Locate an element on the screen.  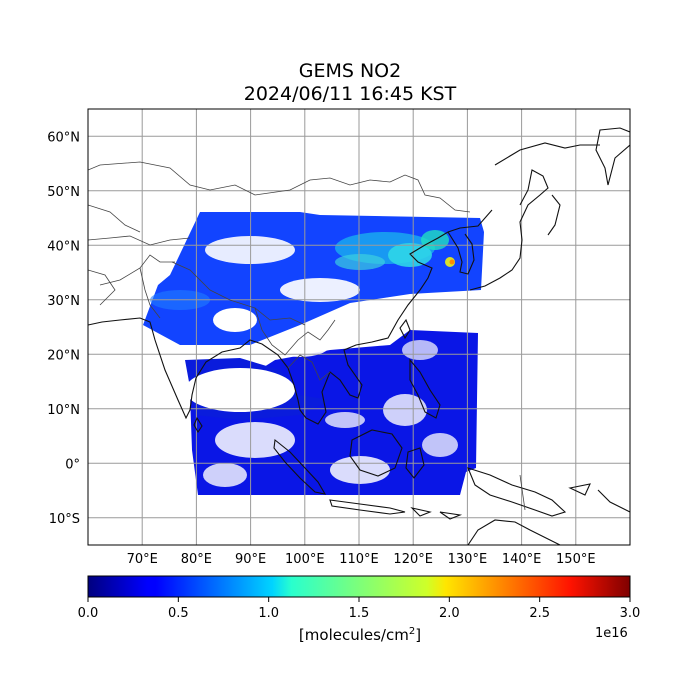
lat-tick-label: 10°S is located at coordinates (64, 519).